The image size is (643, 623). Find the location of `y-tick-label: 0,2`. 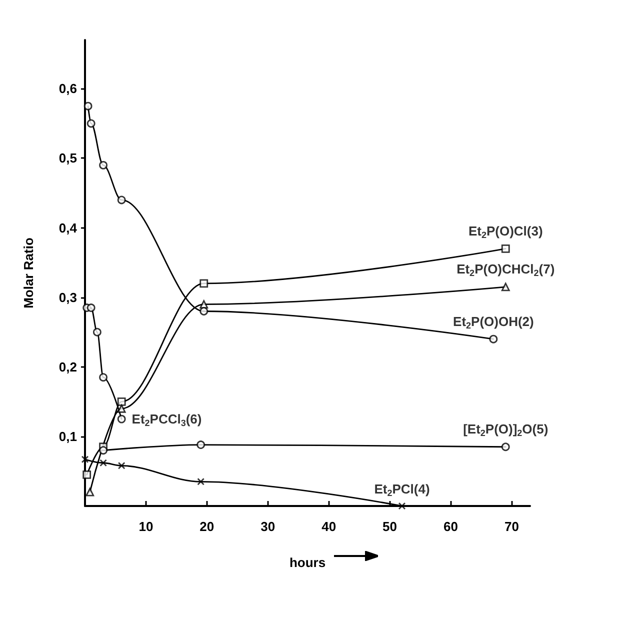

y-tick-label: 0,2 is located at coordinates (67, 366).